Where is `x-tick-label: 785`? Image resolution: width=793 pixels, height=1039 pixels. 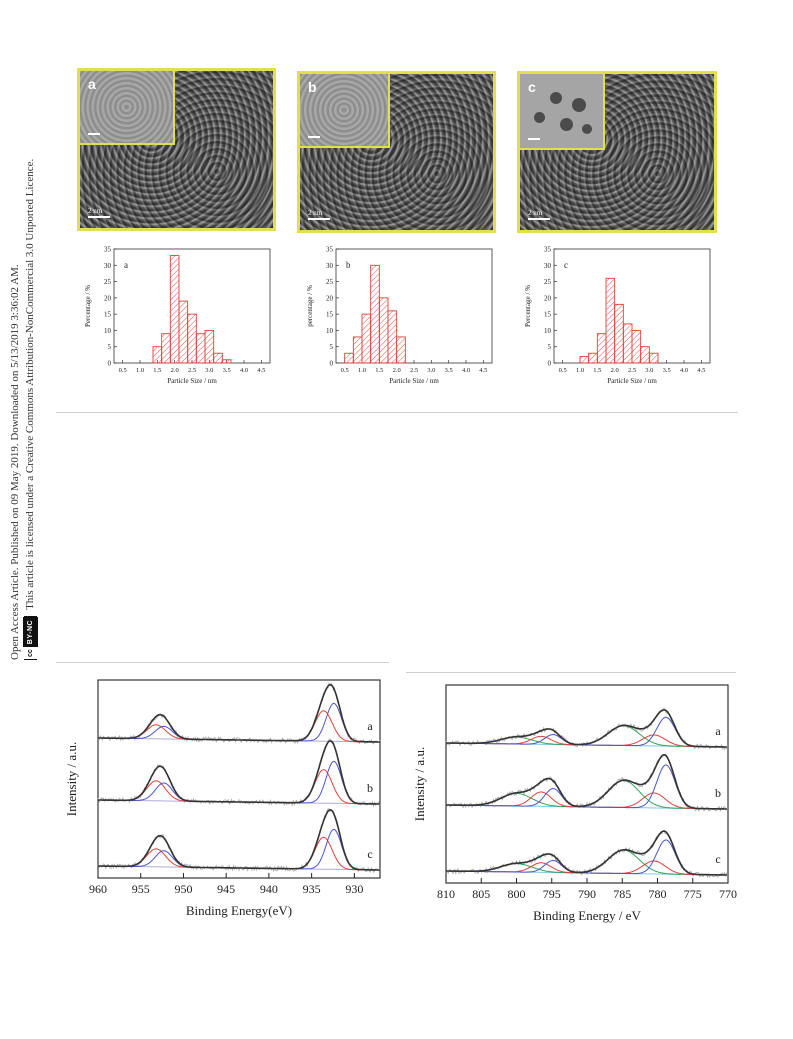 x-tick-label: 785 is located at coordinates (622, 894).